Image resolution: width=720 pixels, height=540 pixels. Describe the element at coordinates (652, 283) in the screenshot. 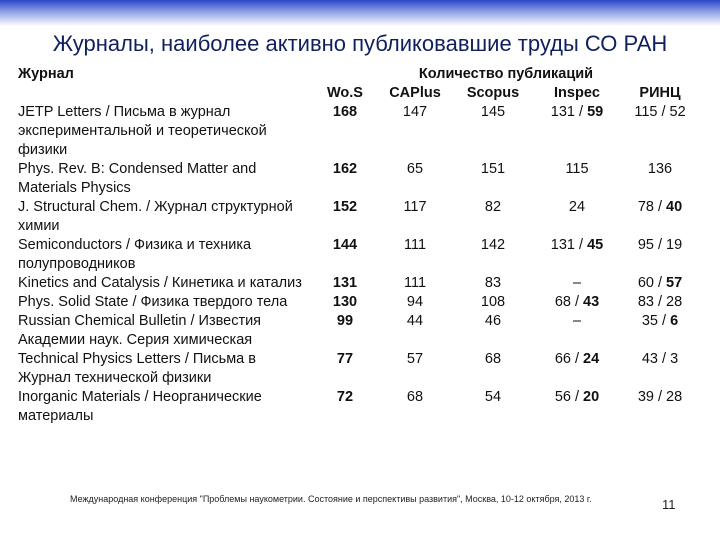

I see `cell-part: 60 /` at that location.